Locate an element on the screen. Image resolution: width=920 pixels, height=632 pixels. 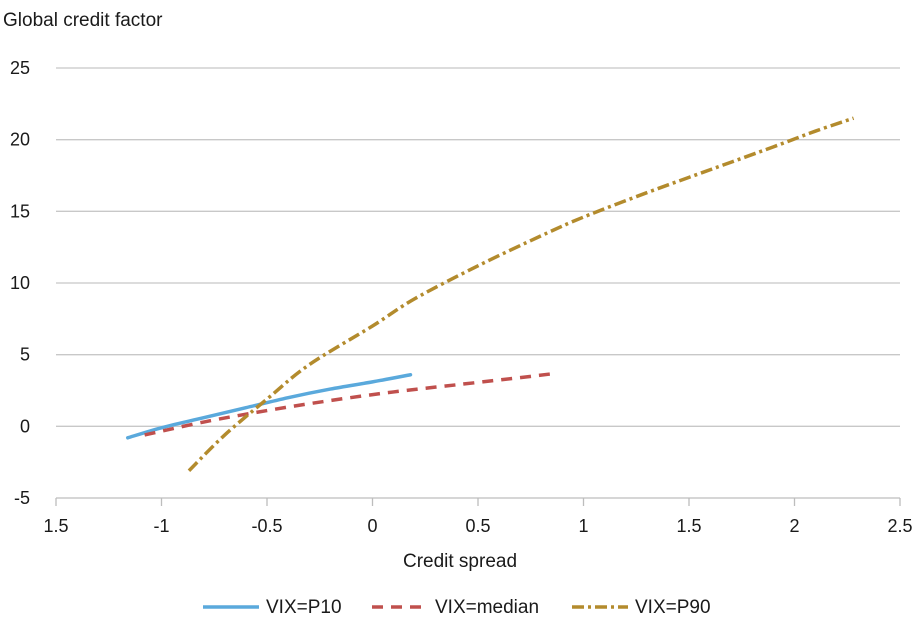
y-tick-label: 25 is located at coordinates (20, 68).